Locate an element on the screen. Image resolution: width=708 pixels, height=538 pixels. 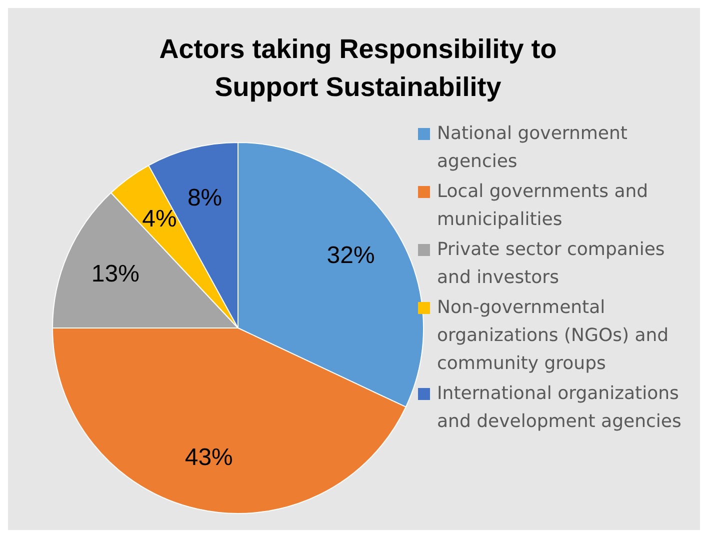
legend-label: International organizations and development agencies is located at coordinates (559, 408).